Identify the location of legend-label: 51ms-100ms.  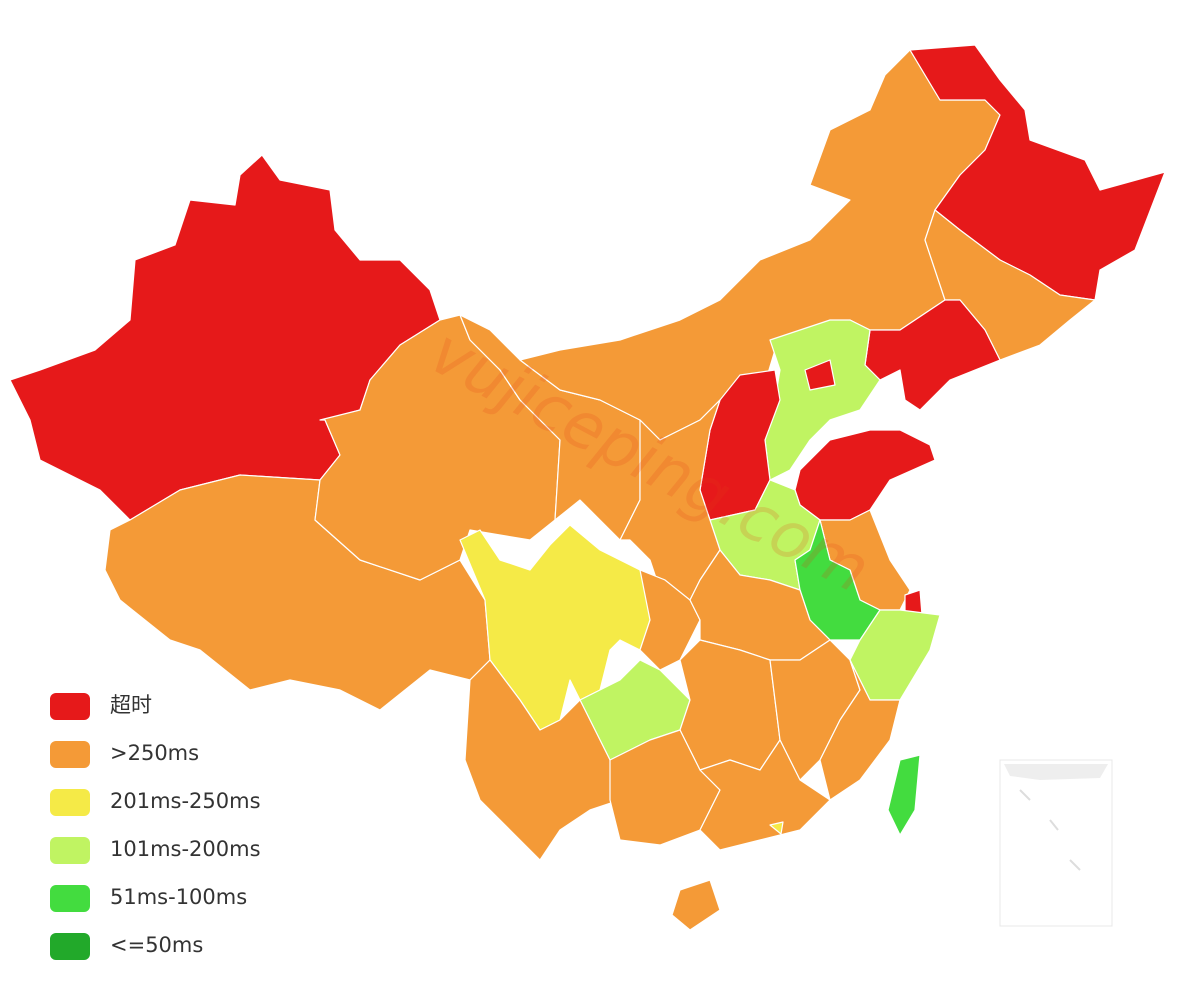
(178, 897).